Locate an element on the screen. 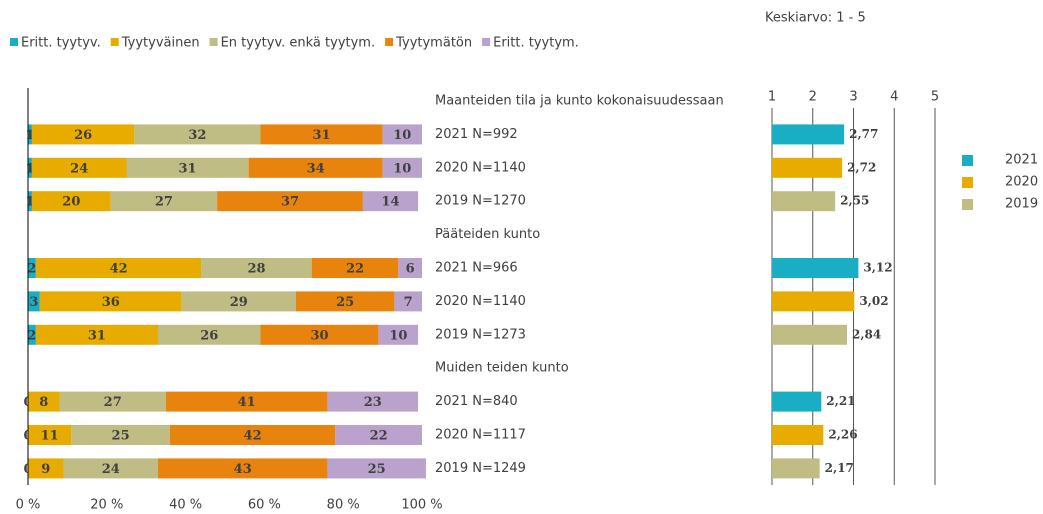 The image size is (1043, 514). segment-label: 9 is located at coordinates (45, 469).